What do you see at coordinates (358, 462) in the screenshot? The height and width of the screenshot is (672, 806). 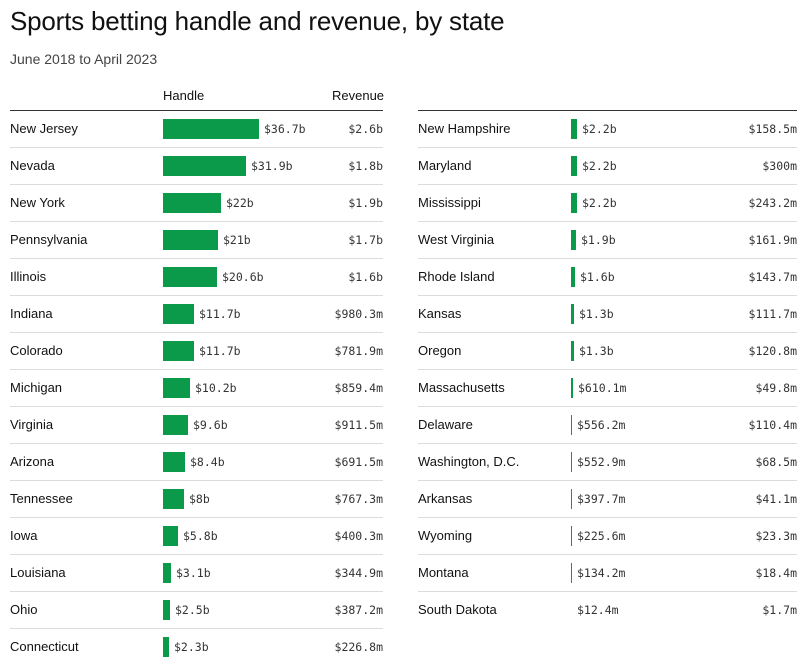 I see `revenue-value-label: $691.5m` at bounding box center [358, 462].